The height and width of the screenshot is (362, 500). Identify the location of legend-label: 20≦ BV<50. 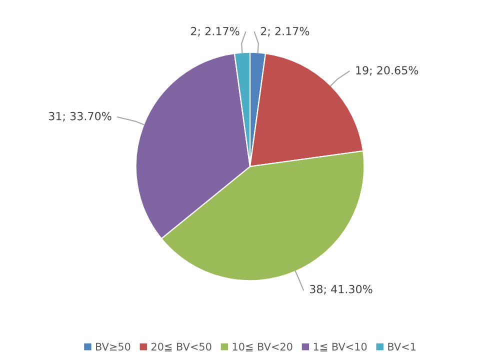
(181, 347).